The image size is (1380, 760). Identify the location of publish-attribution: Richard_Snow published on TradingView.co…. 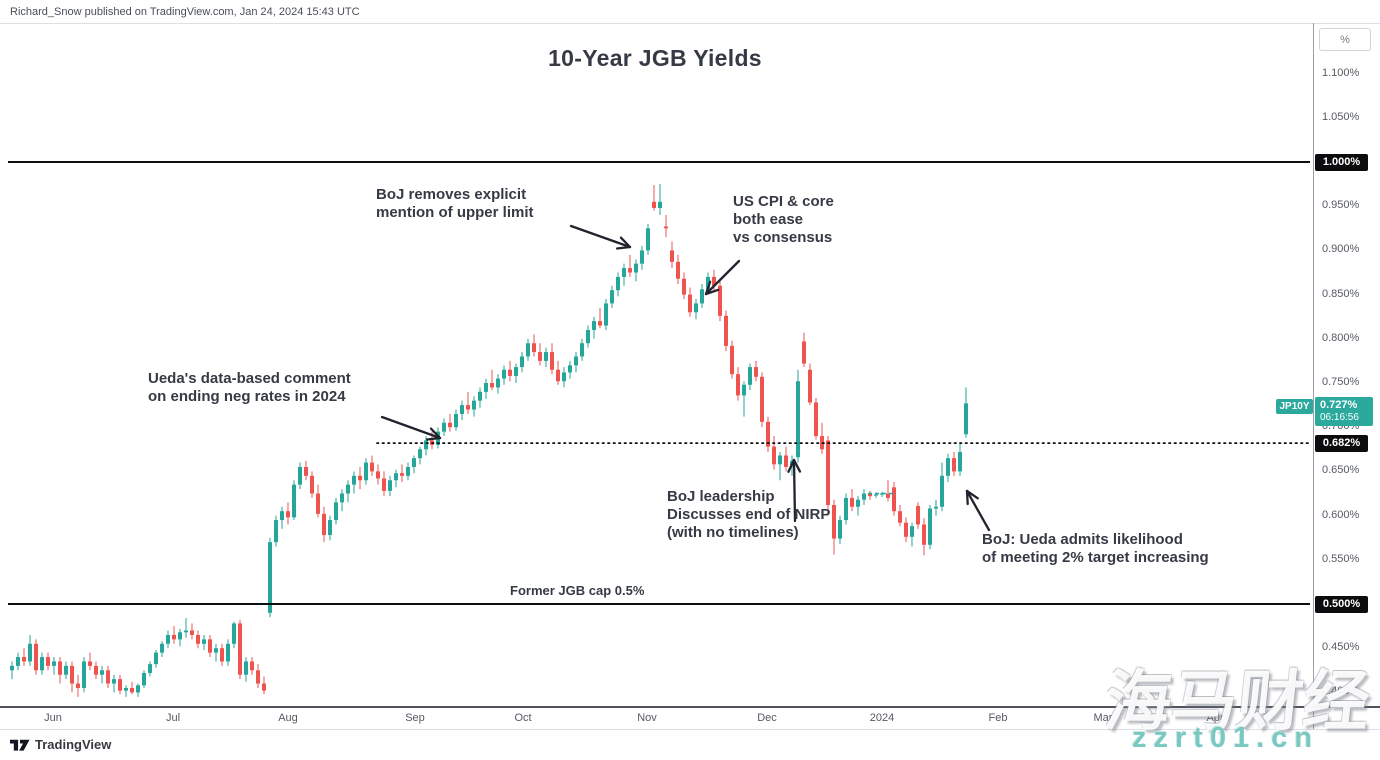
(185, 12).